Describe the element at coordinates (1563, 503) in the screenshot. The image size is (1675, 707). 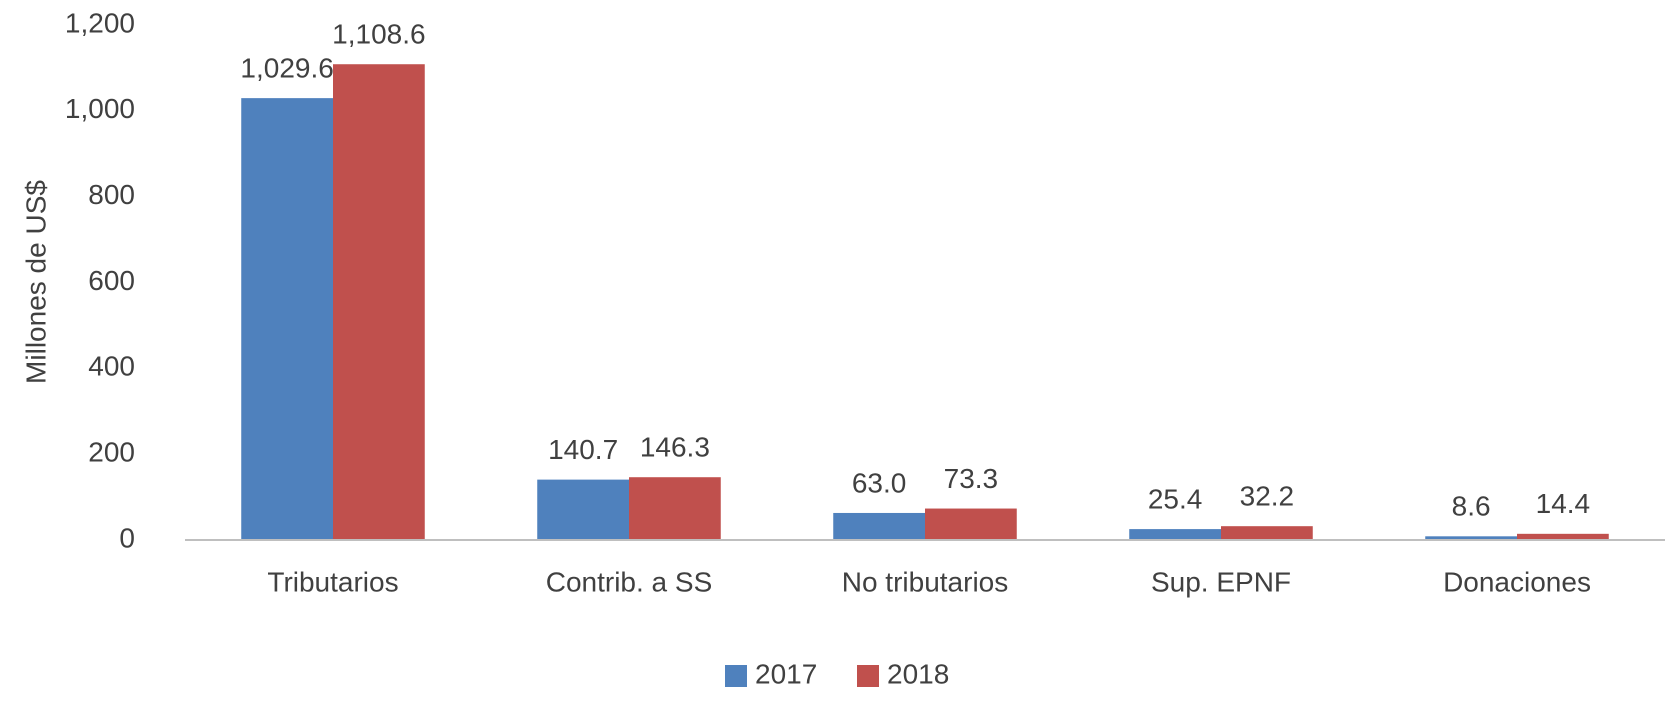
I see `data-label: 14.4` at that location.